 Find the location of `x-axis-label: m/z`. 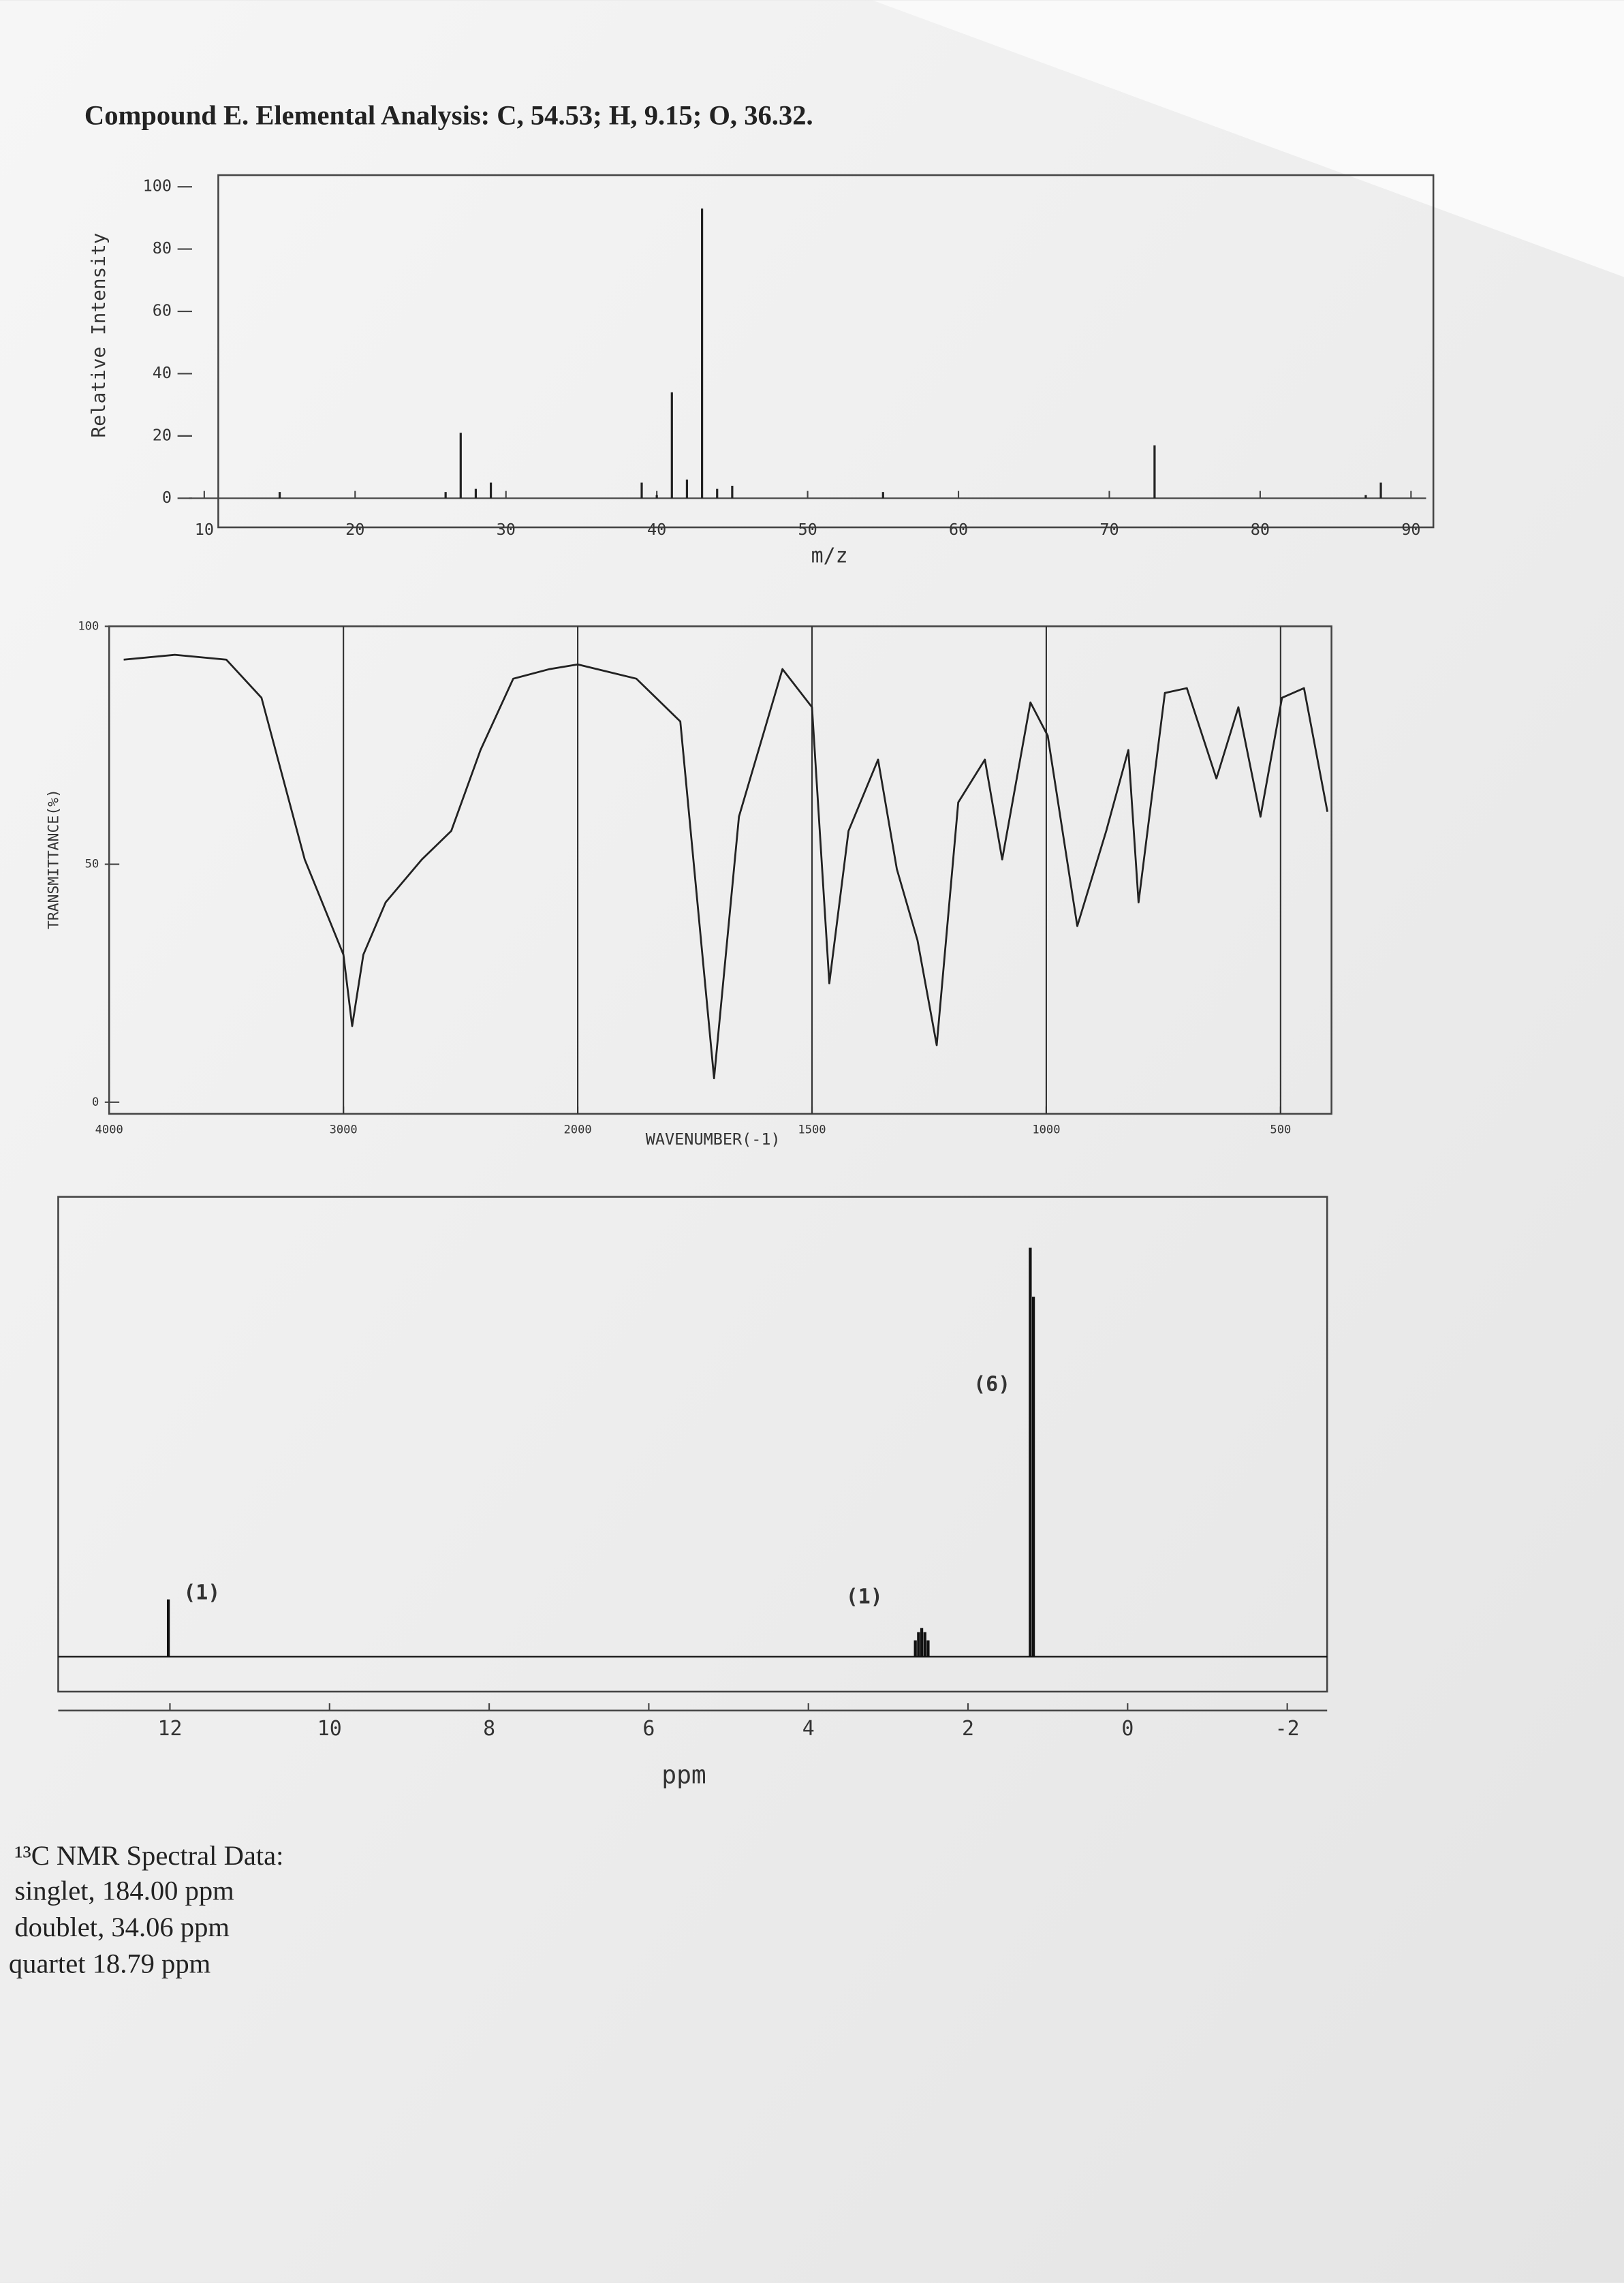

x-axis-label: m/z is located at coordinates (829, 556).